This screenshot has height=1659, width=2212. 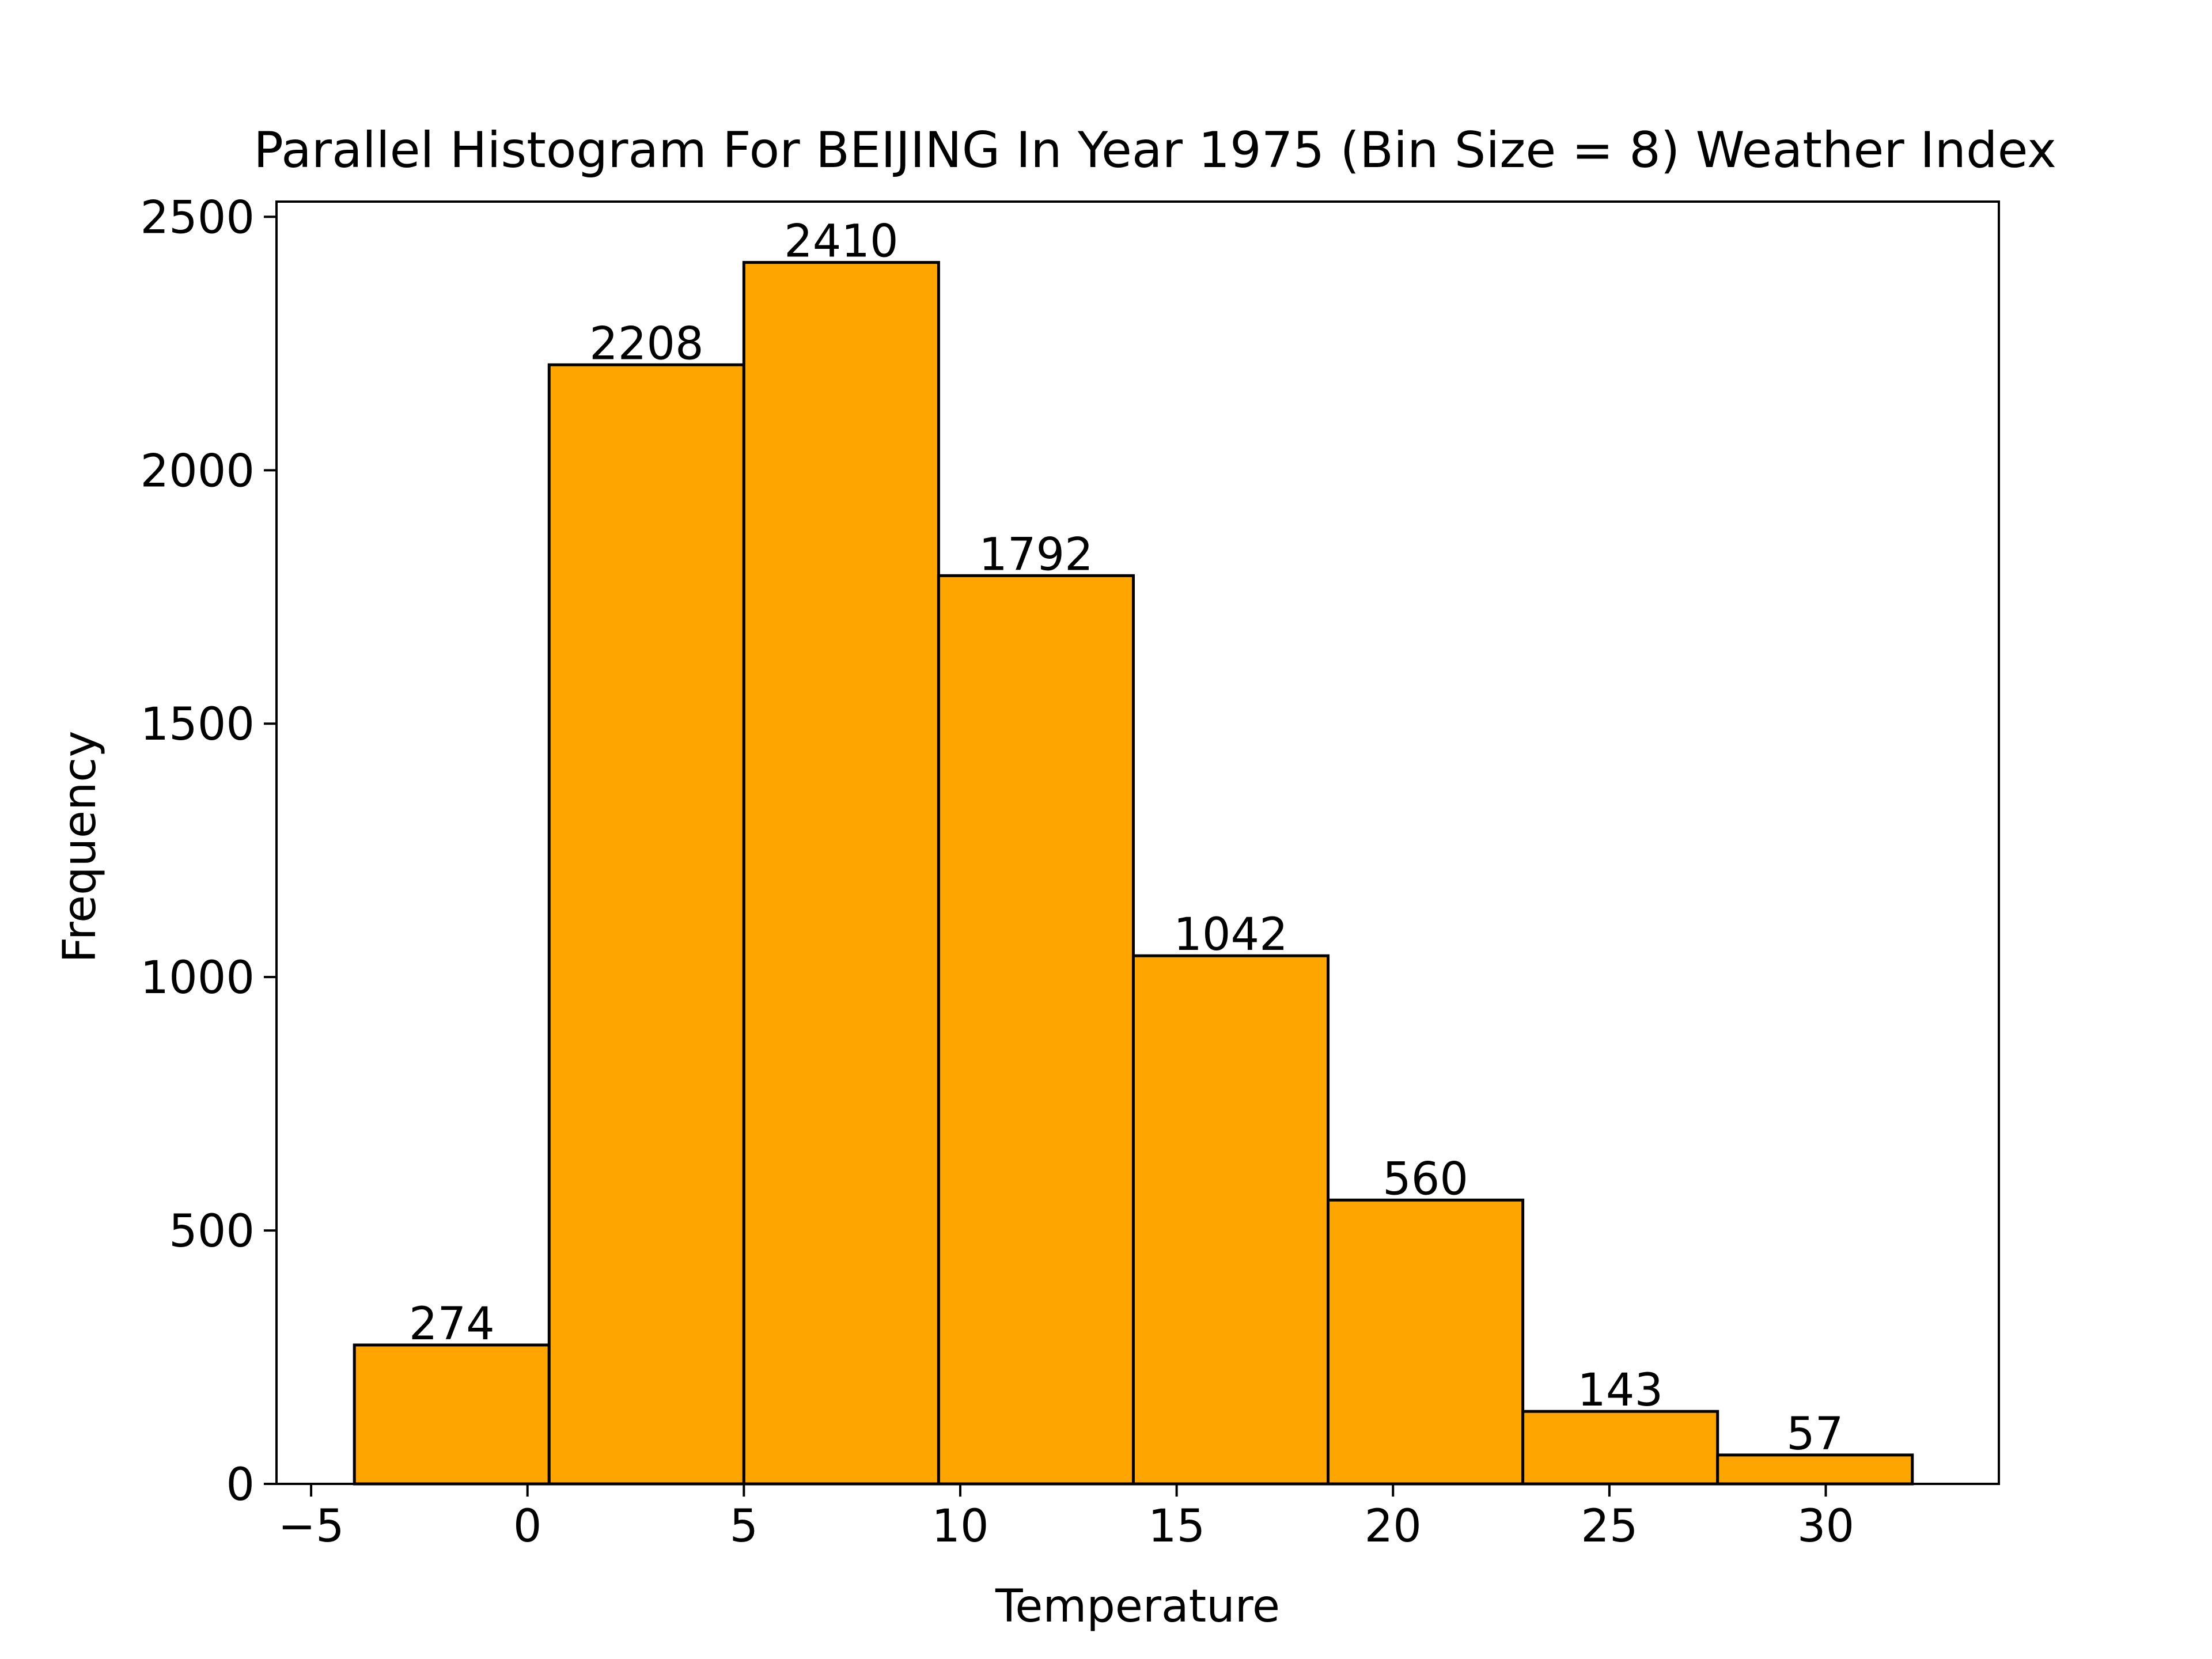 I want to click on bar-value-label: 57, so click(x=1814, y=1434).